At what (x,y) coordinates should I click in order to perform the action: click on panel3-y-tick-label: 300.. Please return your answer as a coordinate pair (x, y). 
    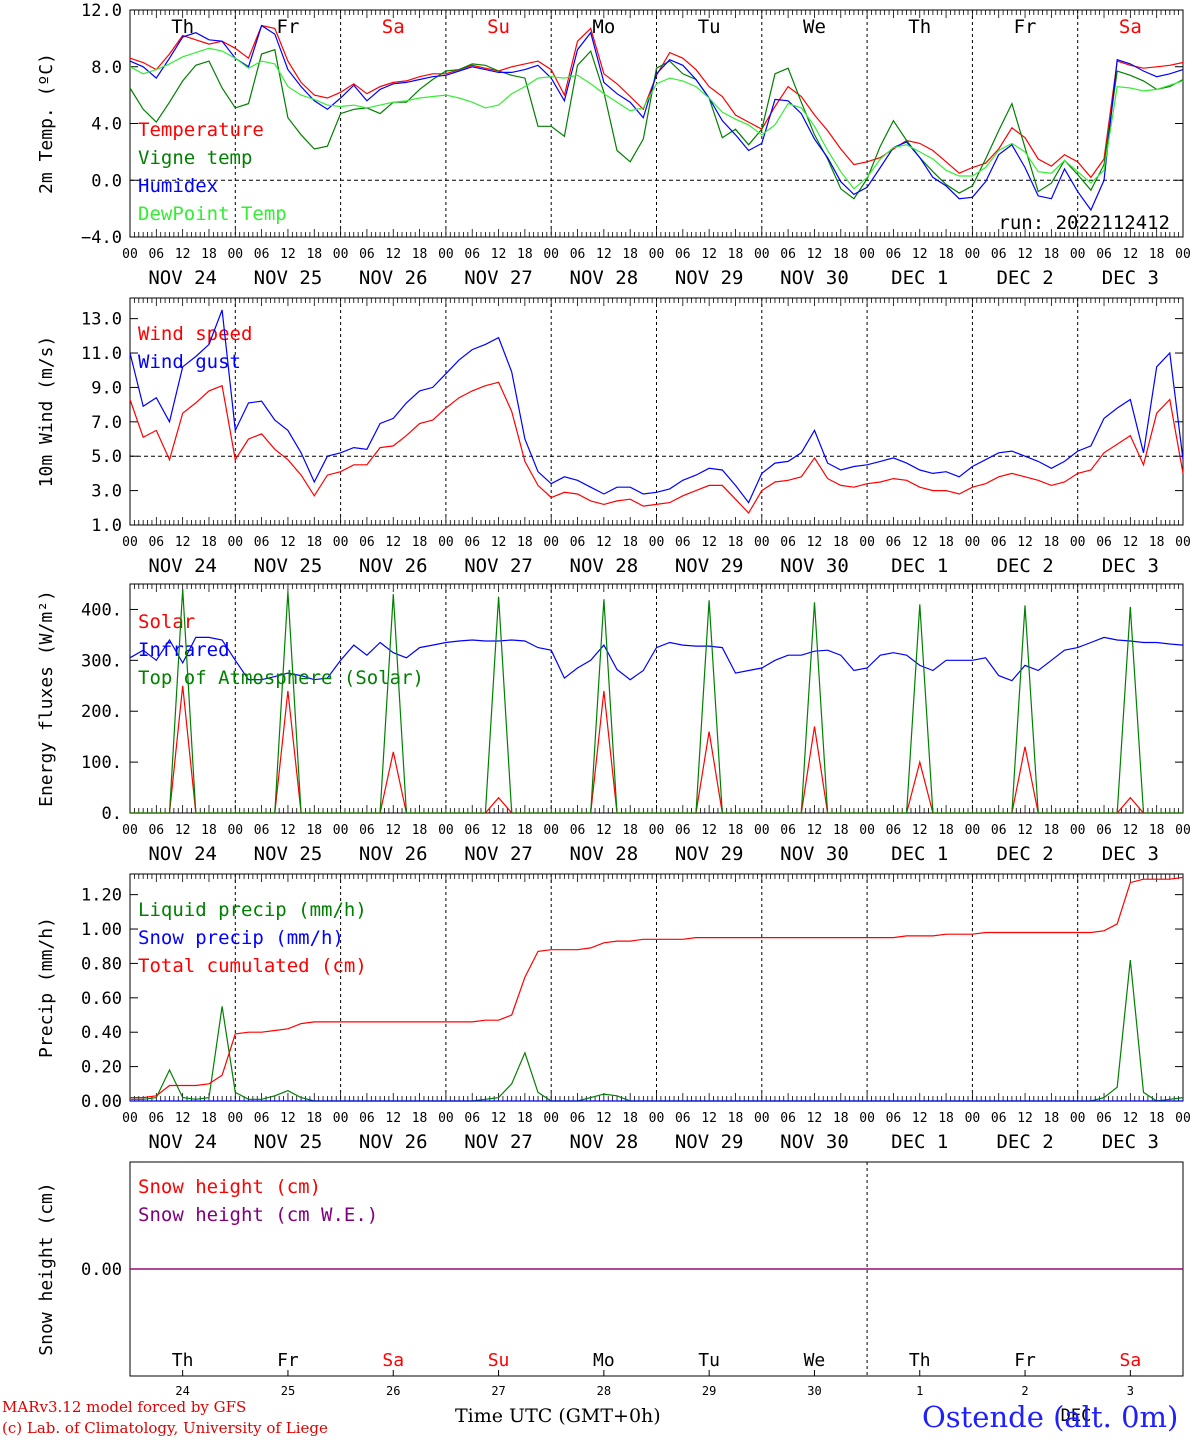
    Looking at the image, I should click on (101, 661).